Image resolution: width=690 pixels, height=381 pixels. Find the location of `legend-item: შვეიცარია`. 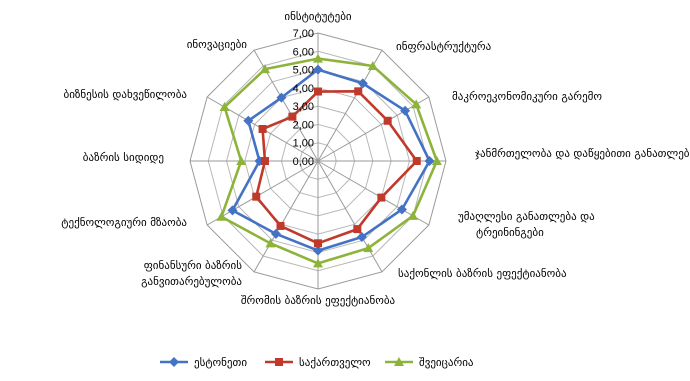

legend-item: შვეიცარია is located at coordinates (429, 362).